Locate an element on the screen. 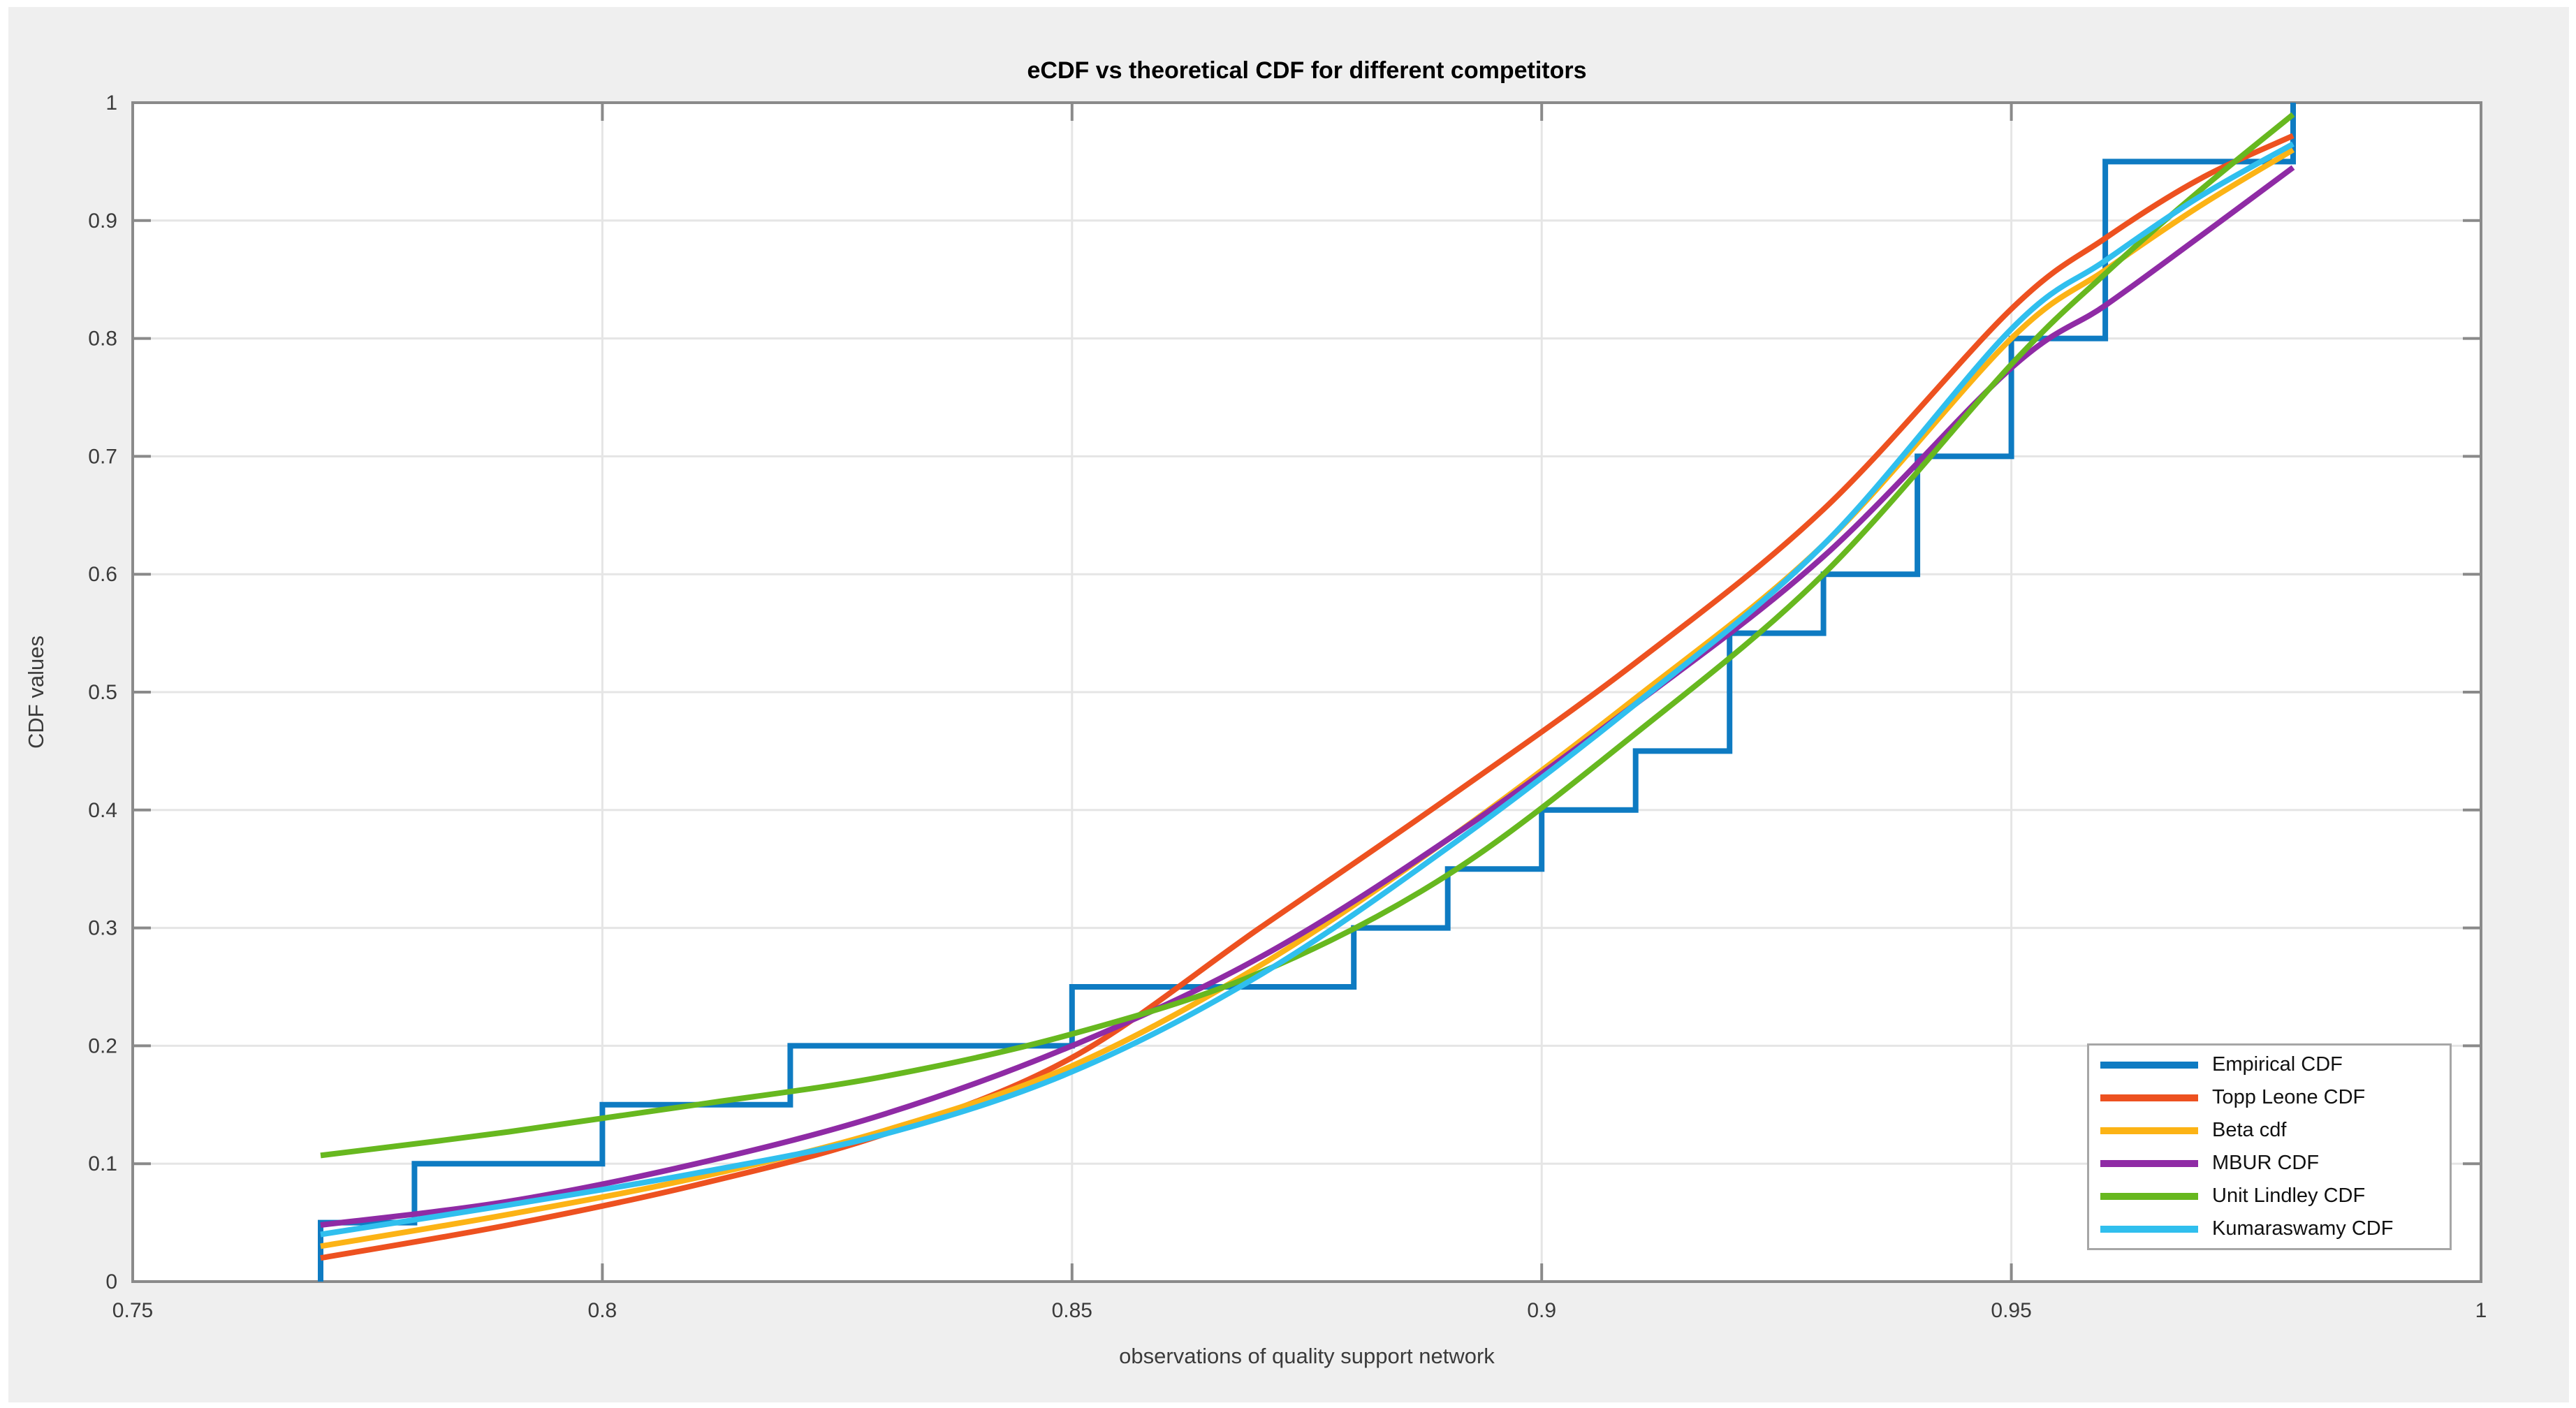  y-tick-label: 0 is located at coordinates (111, 1281).